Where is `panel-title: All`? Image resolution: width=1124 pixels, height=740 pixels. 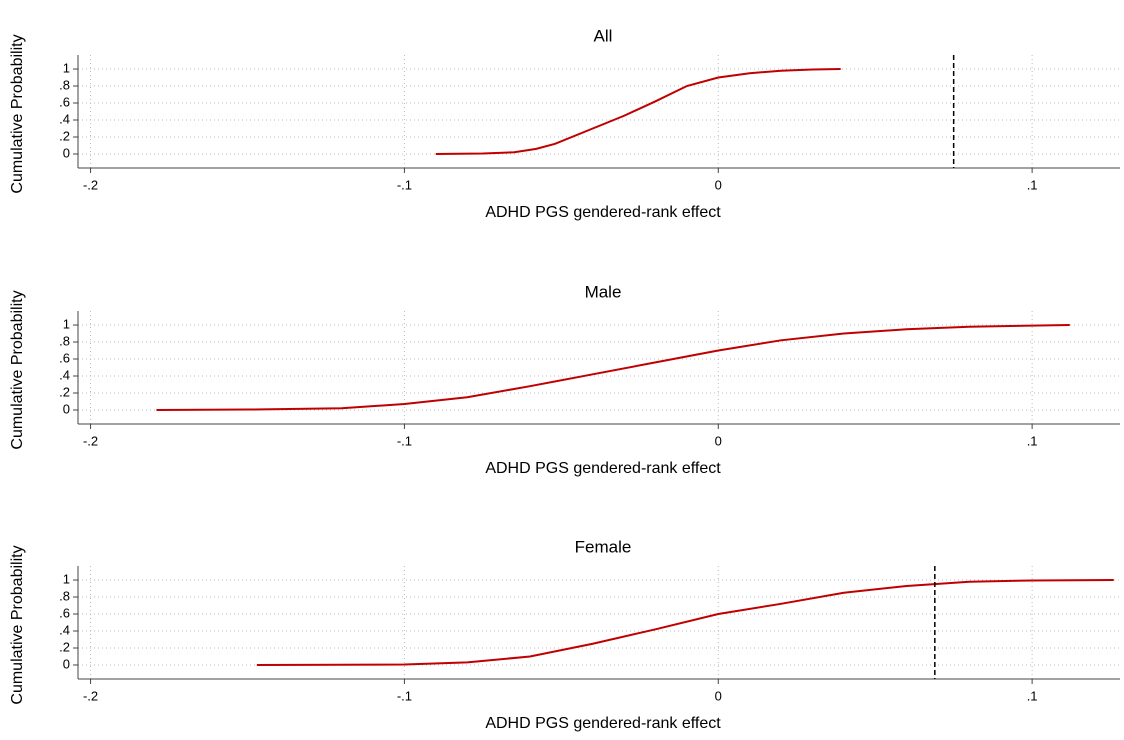 panel-title: All is located at coordinates (603, 35).